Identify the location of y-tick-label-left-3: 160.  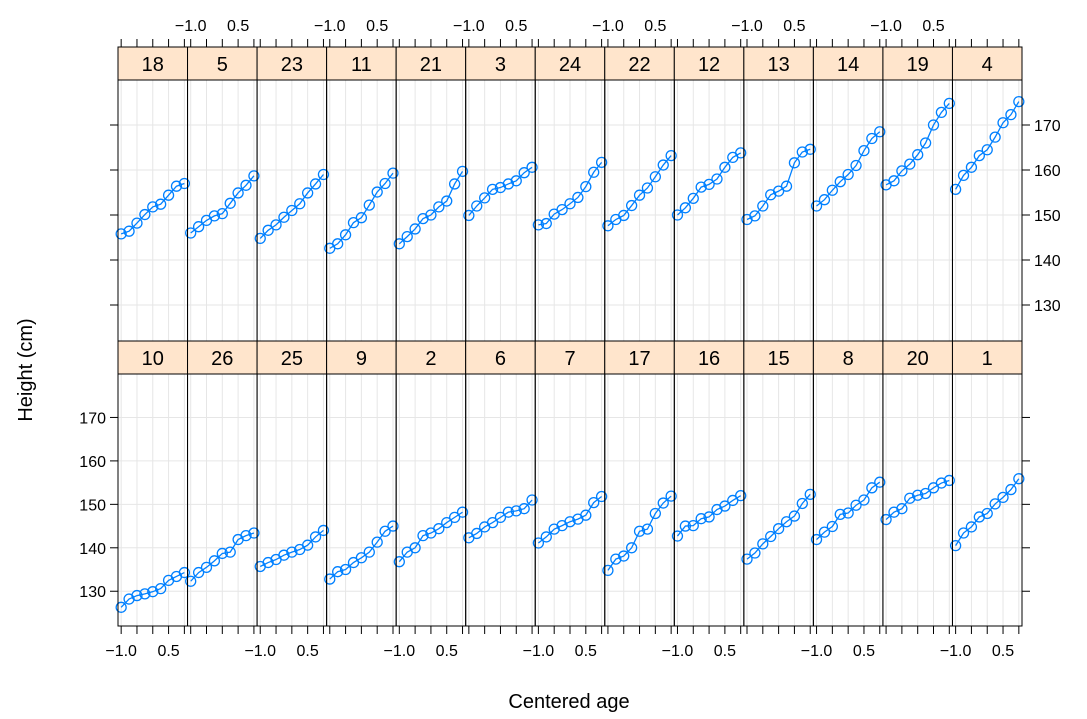
(92, 462).